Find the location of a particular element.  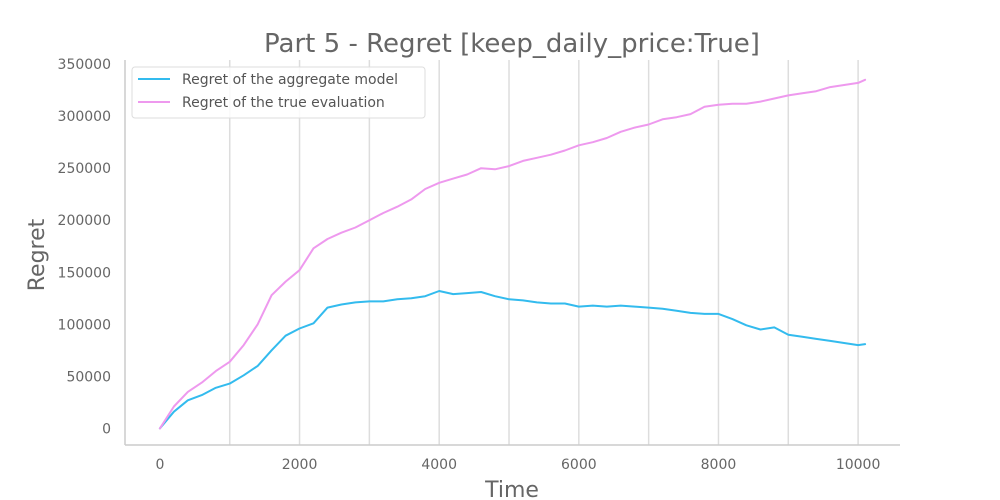

x-tick-label: 10000 is located at coordinates (858, 465).